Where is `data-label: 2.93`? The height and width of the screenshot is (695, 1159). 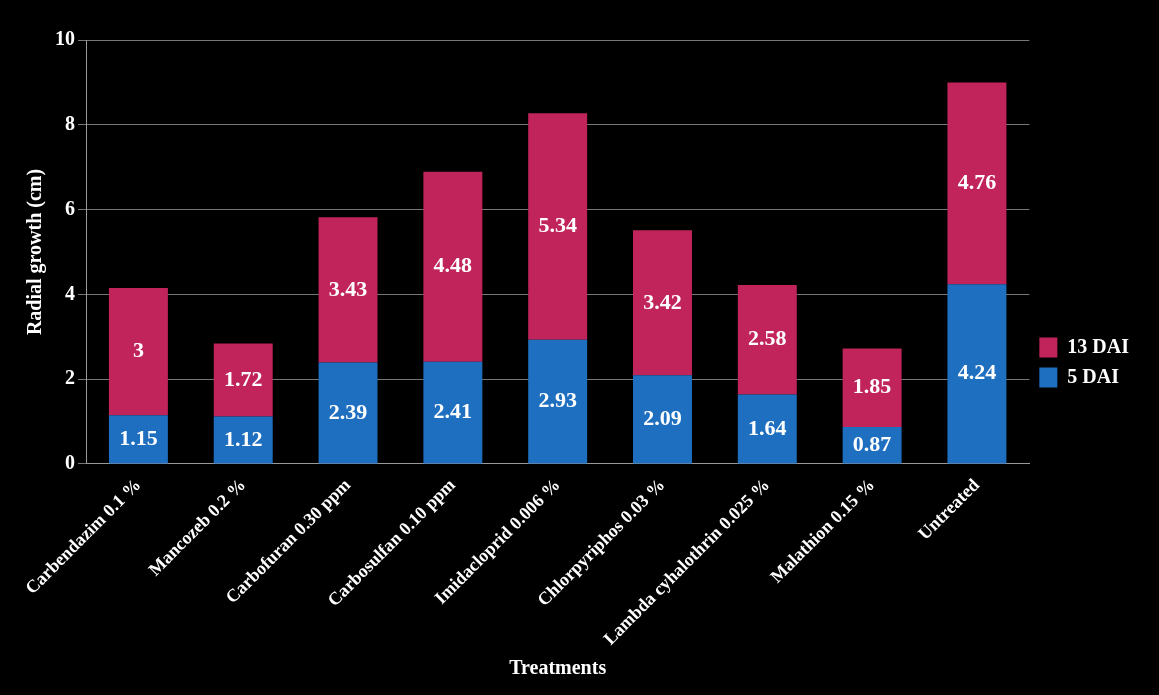 data-label: 2.93 is located at coordinates (557, 400).